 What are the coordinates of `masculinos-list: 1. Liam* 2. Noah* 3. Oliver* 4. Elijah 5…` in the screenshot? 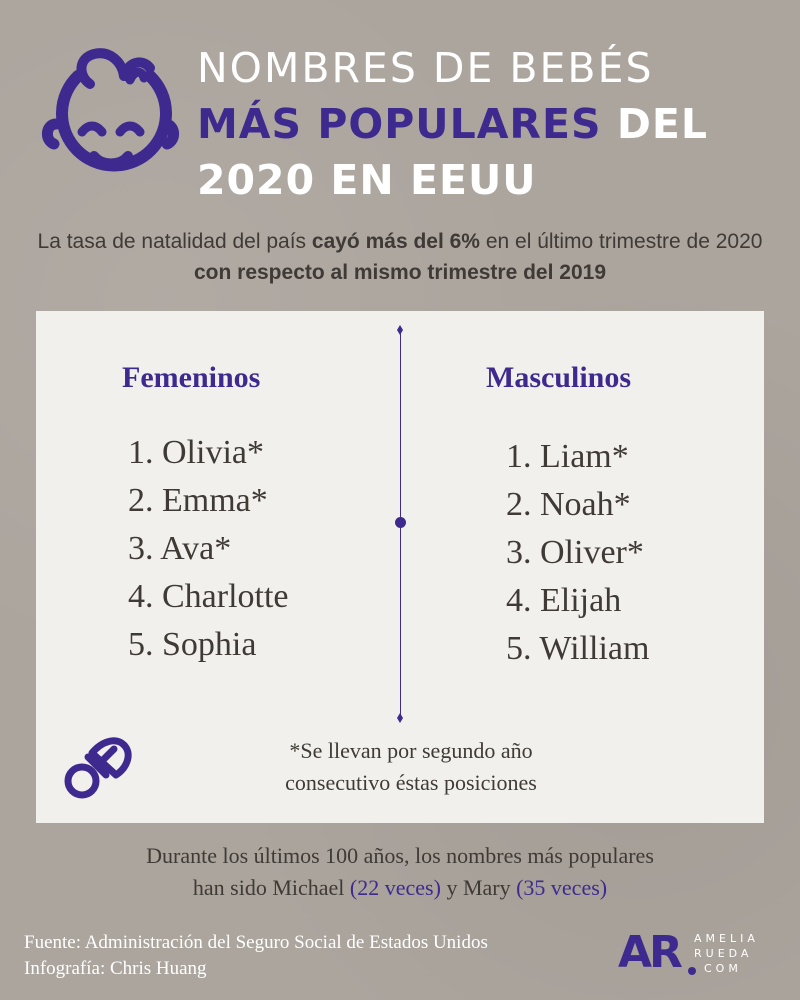 It's located at (577, 553).